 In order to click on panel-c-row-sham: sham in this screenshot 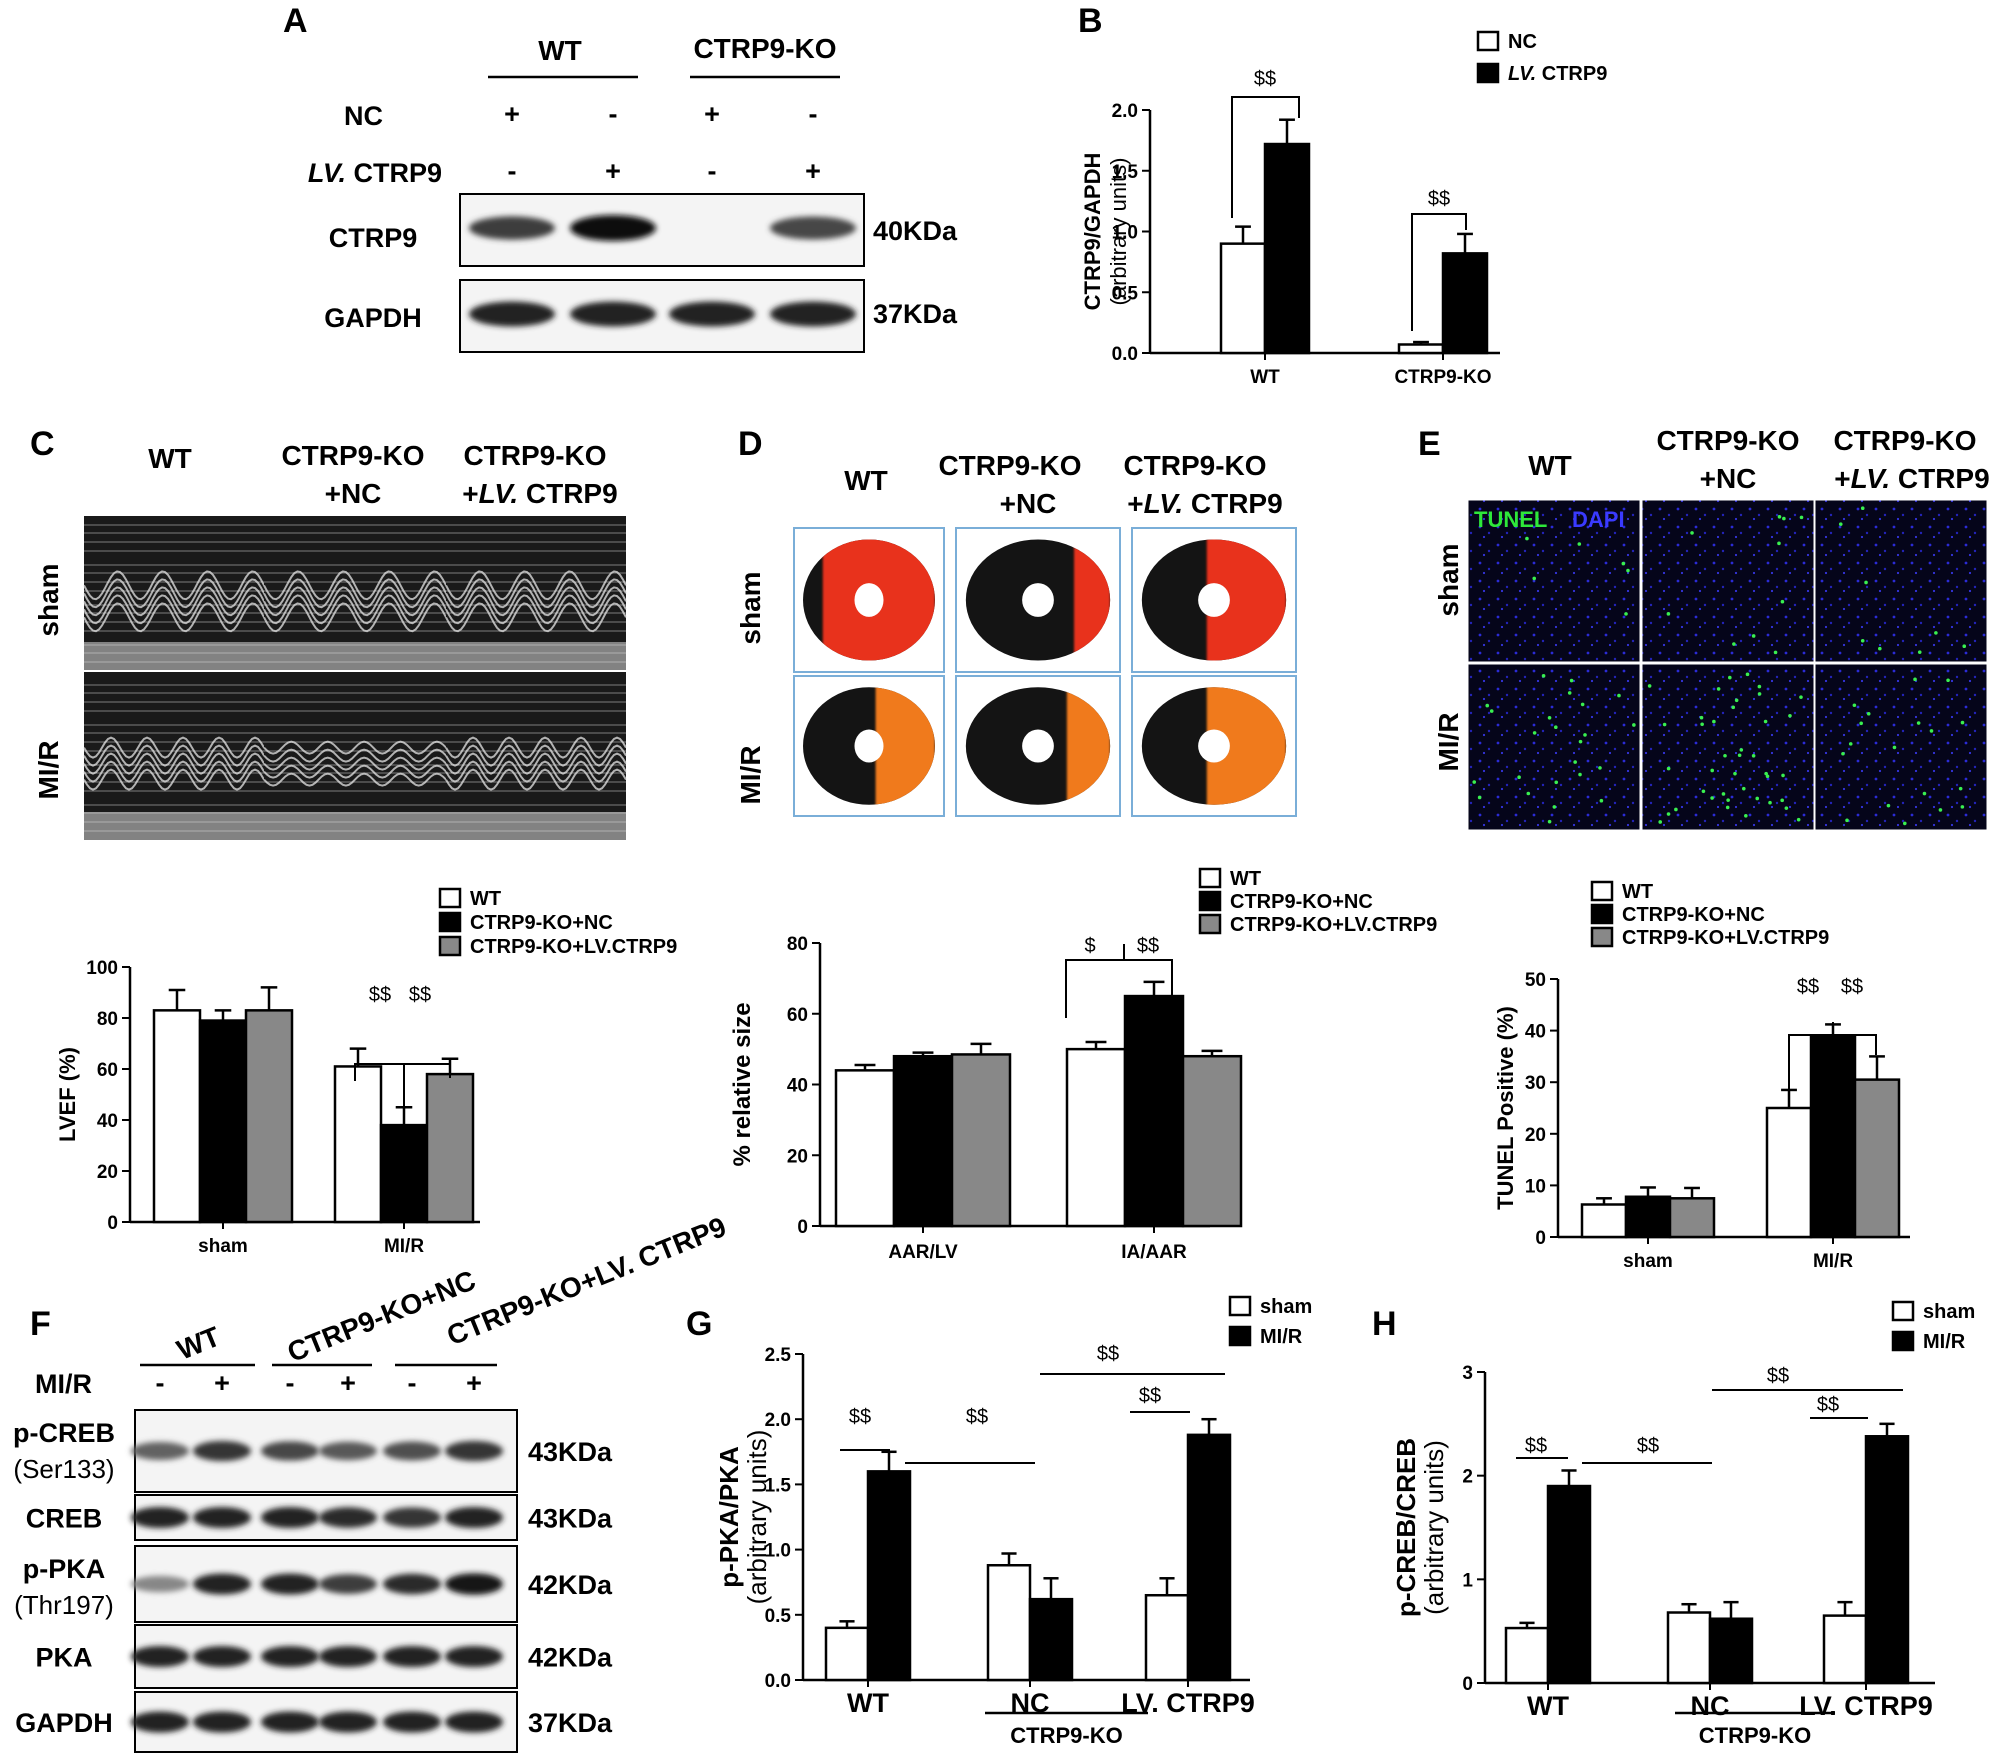, I will do `click(48, 599)`.